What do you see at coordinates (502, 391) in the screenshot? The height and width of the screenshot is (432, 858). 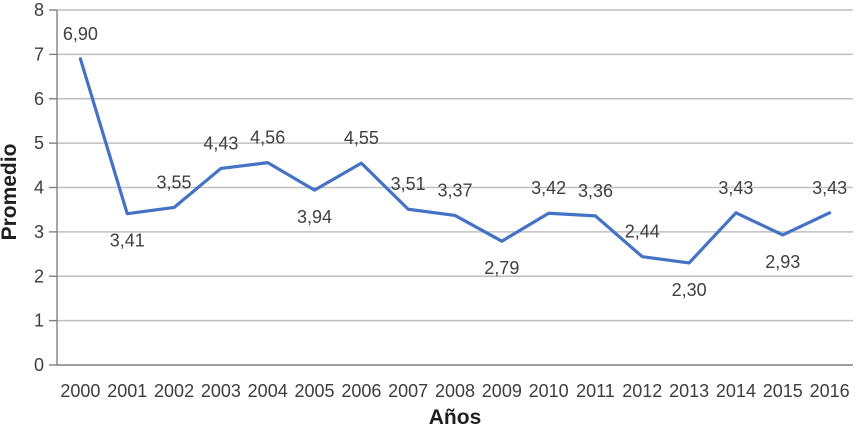 I see `x-tick-label: 2009` at bounding box center [502, 391].